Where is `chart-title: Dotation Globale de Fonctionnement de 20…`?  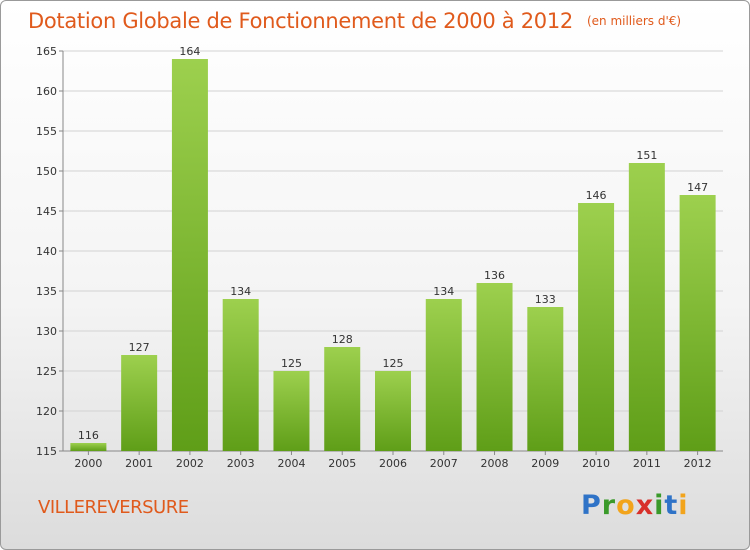
chart-title: Dotation Globale de Fonctionnement de 20… is located at coordinates (354, 21).